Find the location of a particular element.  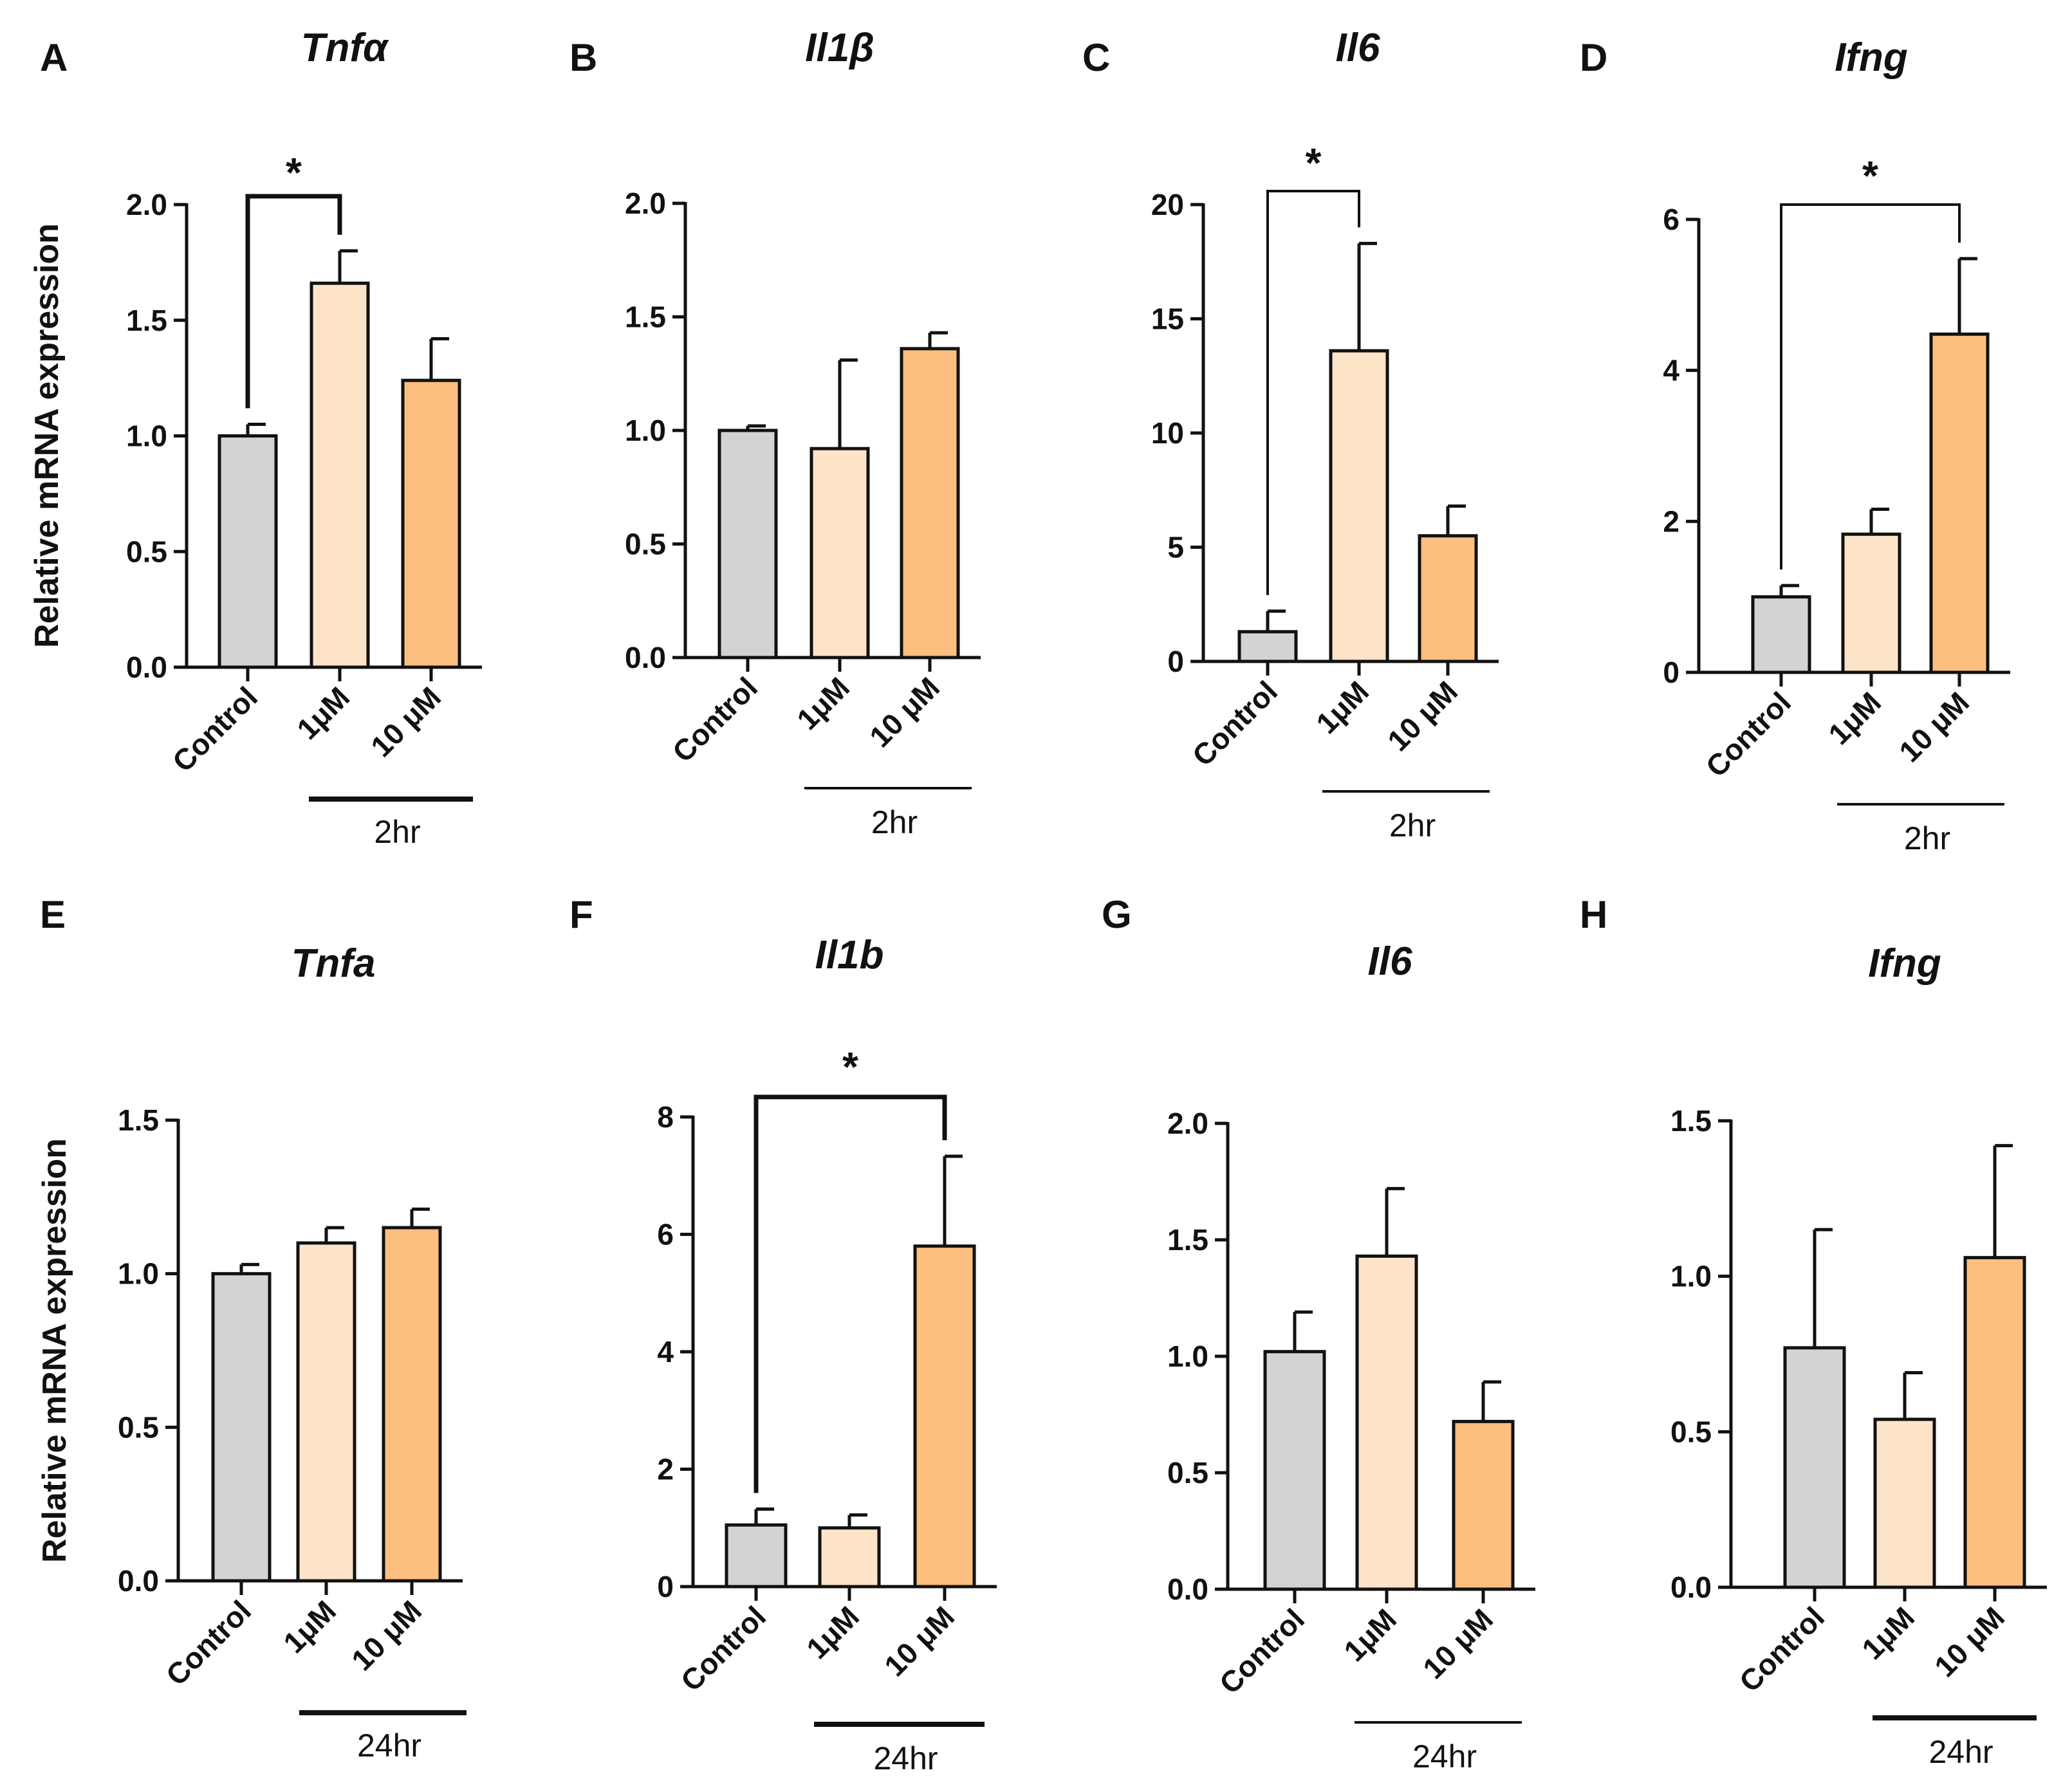

chart-panel-d: D Ifng 0 2 4 6 Control 1μM 10 μM 2hr * is located at coordinates (1795, 445).